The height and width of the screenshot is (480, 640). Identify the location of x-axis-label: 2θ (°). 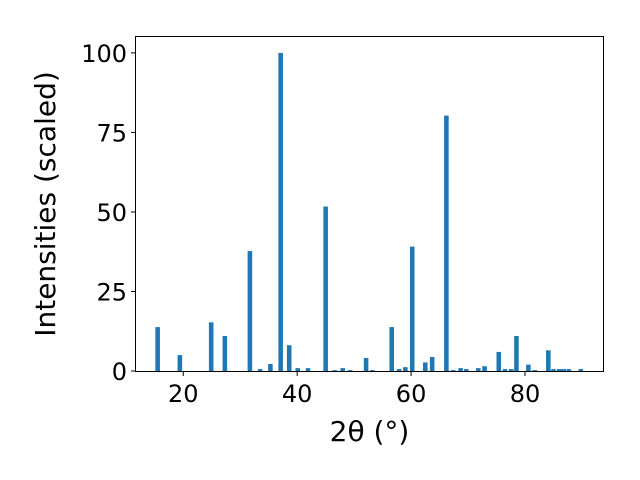
(370, 431).